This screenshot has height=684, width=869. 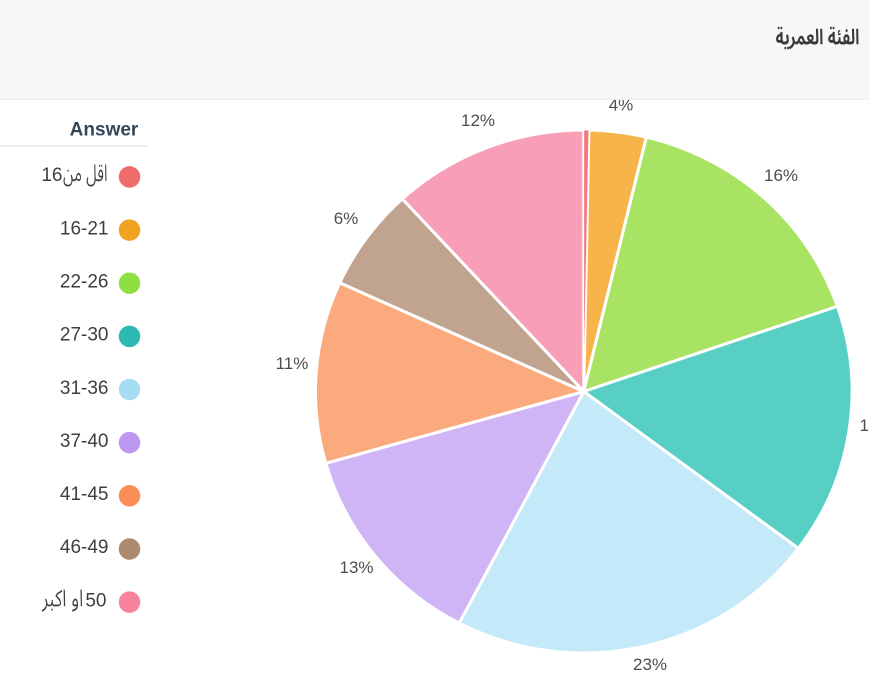 What do you see at coordinates (346, 218) in the screenshot?
I see `svg-text: 6%` at bounding box center [346, 218].